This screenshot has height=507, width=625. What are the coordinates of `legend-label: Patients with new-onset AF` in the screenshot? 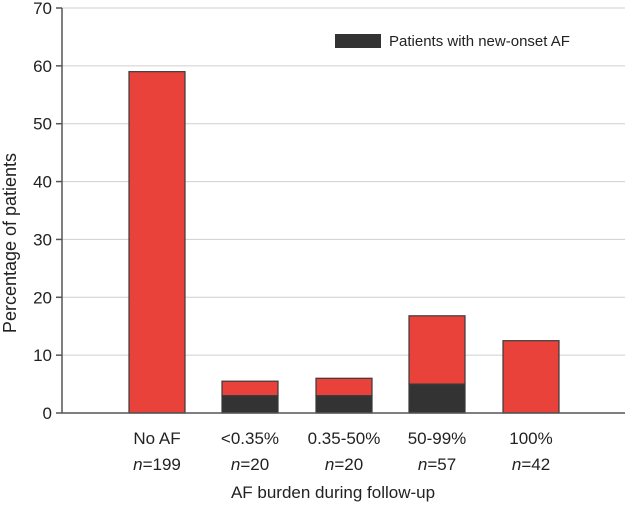 It's located at (479, 41).